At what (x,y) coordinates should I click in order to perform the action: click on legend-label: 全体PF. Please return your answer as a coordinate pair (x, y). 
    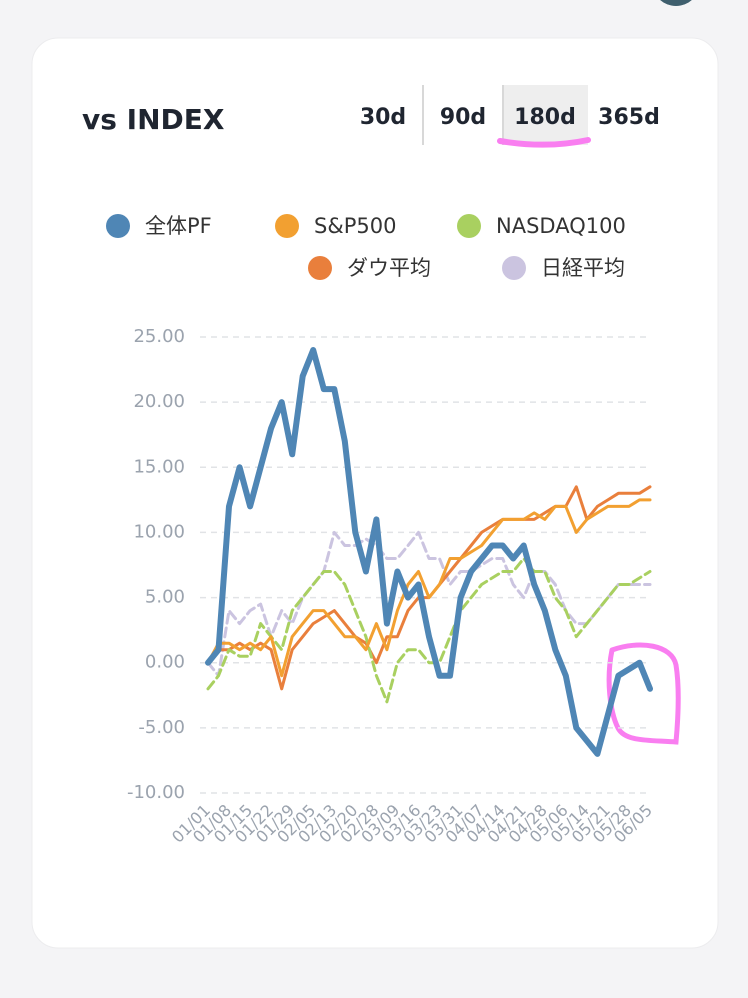
    Looking at the image, I should click on (178, 226).